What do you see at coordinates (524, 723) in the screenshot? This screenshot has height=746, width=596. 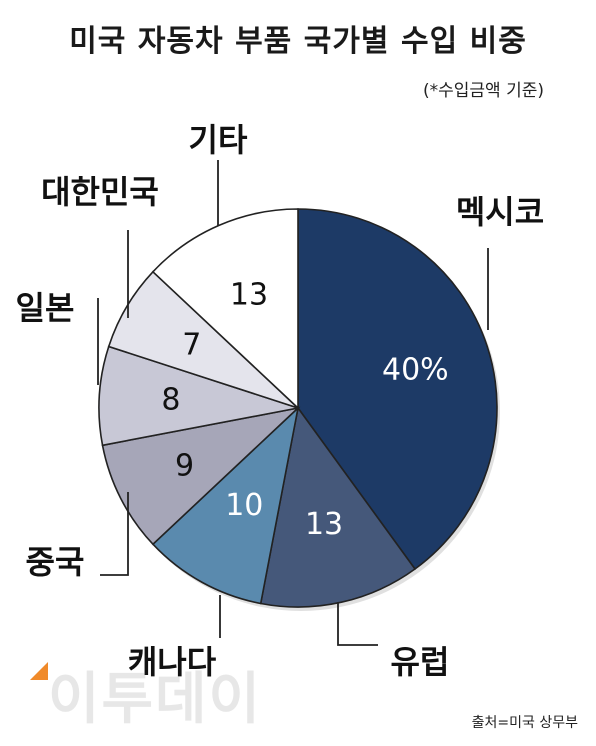 I see `source-note: 출처=미국 상무부` at bounding box center [524, 723].